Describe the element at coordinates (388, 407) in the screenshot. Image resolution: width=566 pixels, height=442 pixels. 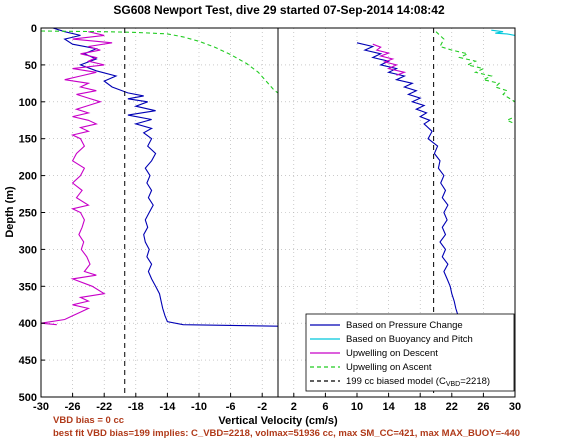
I see `x-tick-label-right: 14` at that location.